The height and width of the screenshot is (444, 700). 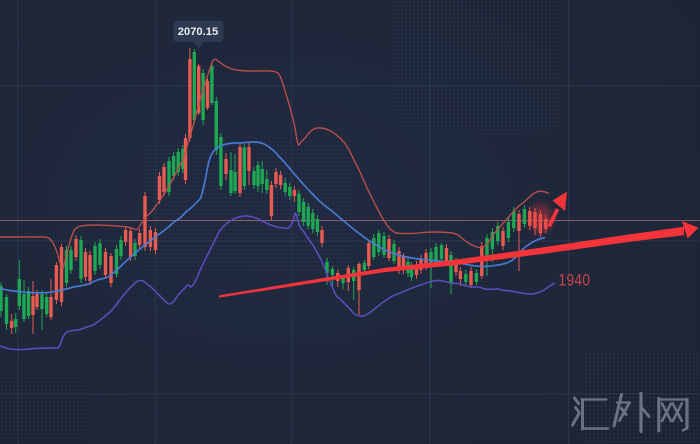 What do you see at coordinates (575, 280) in the screenshot?
I see `svg-text: 1940` at bounding box center [575, 280].